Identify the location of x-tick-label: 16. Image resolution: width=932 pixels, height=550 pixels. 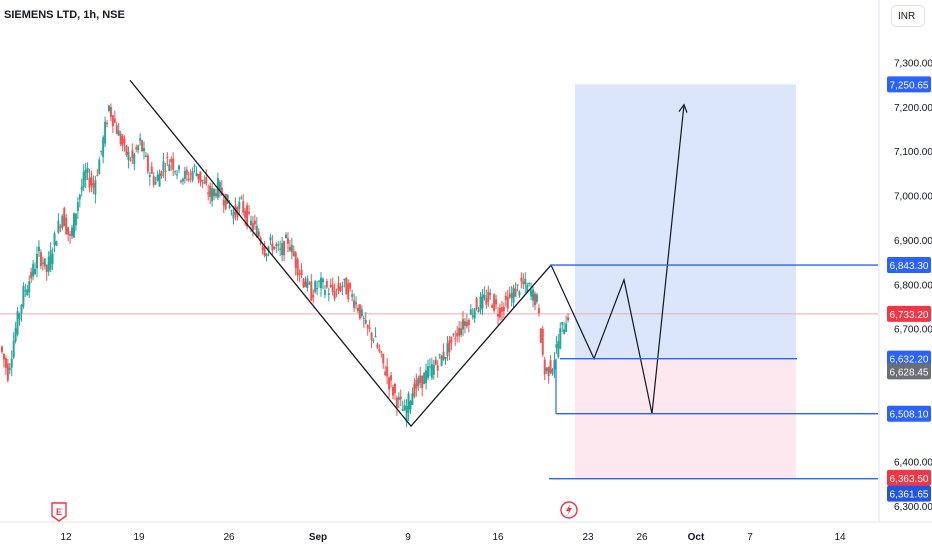
(498, 537).